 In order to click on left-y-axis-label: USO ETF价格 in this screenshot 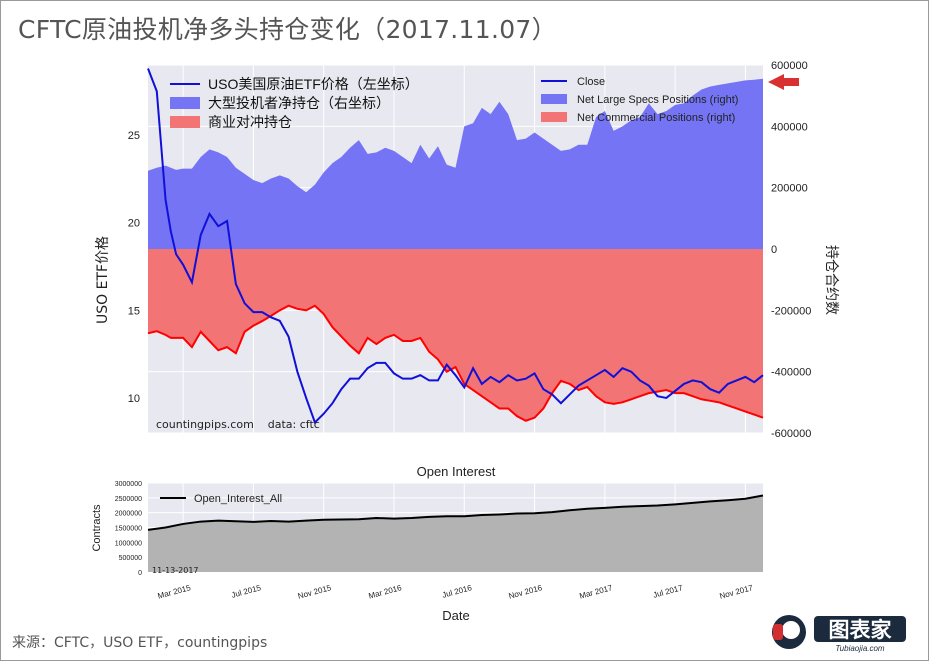, I will do `click(103, 280)`.